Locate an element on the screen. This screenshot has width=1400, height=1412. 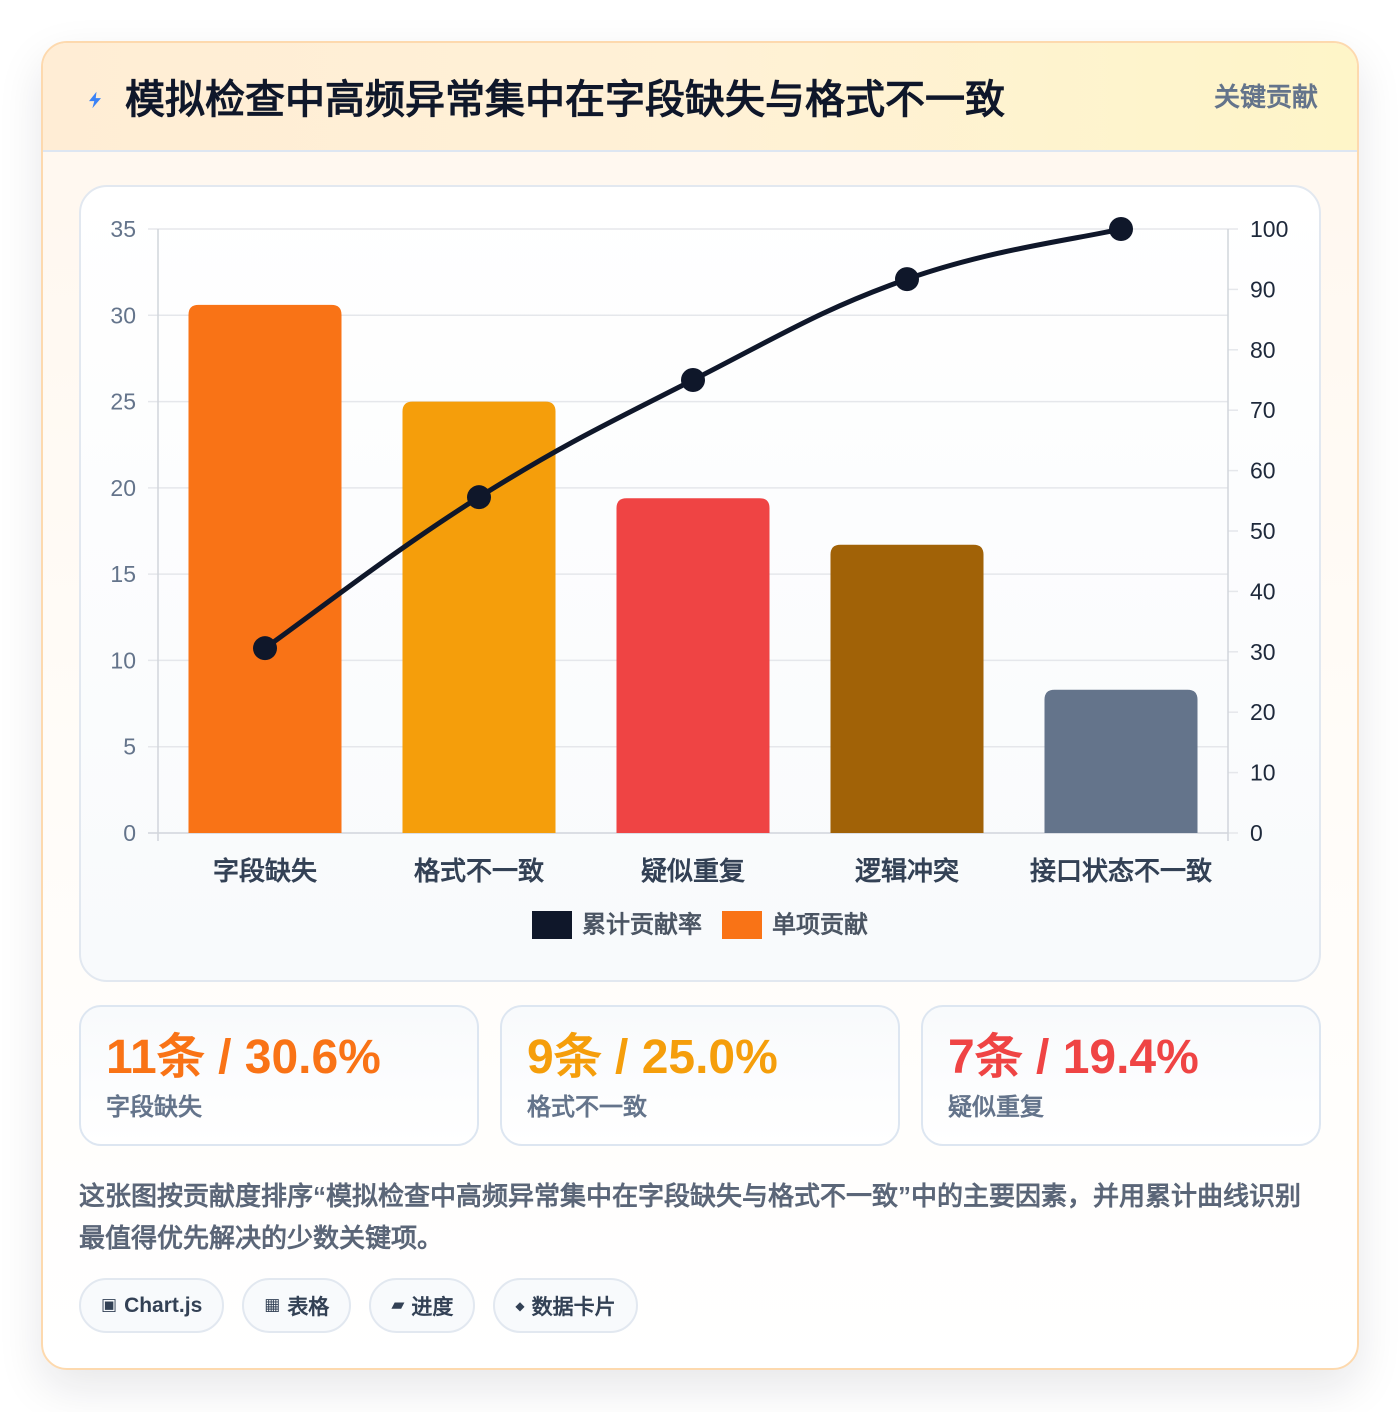
right-axis-tick-label: 30 is located at coordinates (1263, 652).